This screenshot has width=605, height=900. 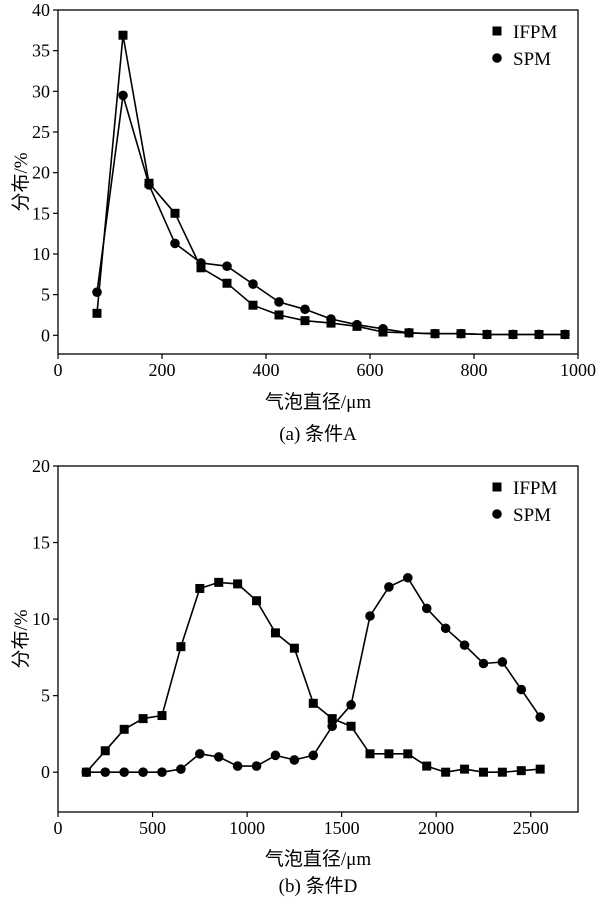 I want to click on spm-legend-label: SPM, so click(x=532, y=59).